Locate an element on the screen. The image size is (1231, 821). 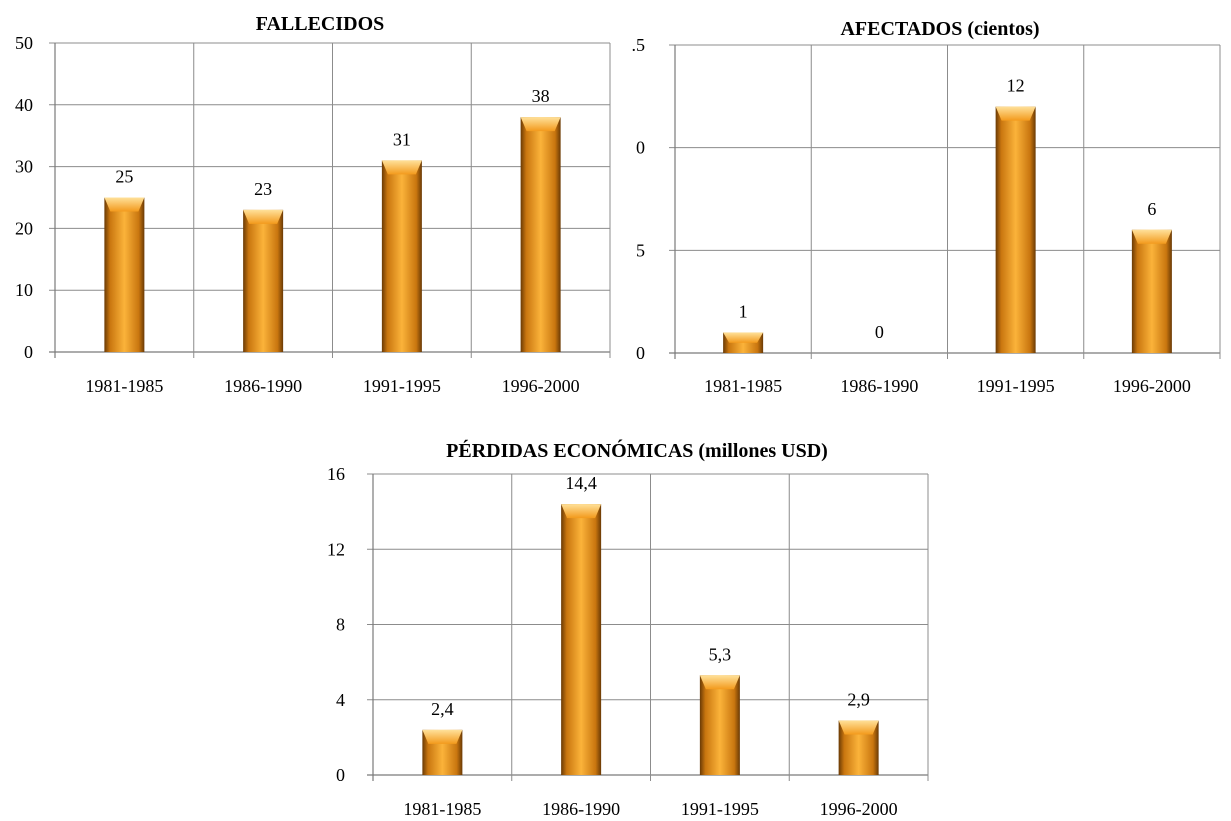
y-tick-label: 16 is located at coordinates (336, 474).